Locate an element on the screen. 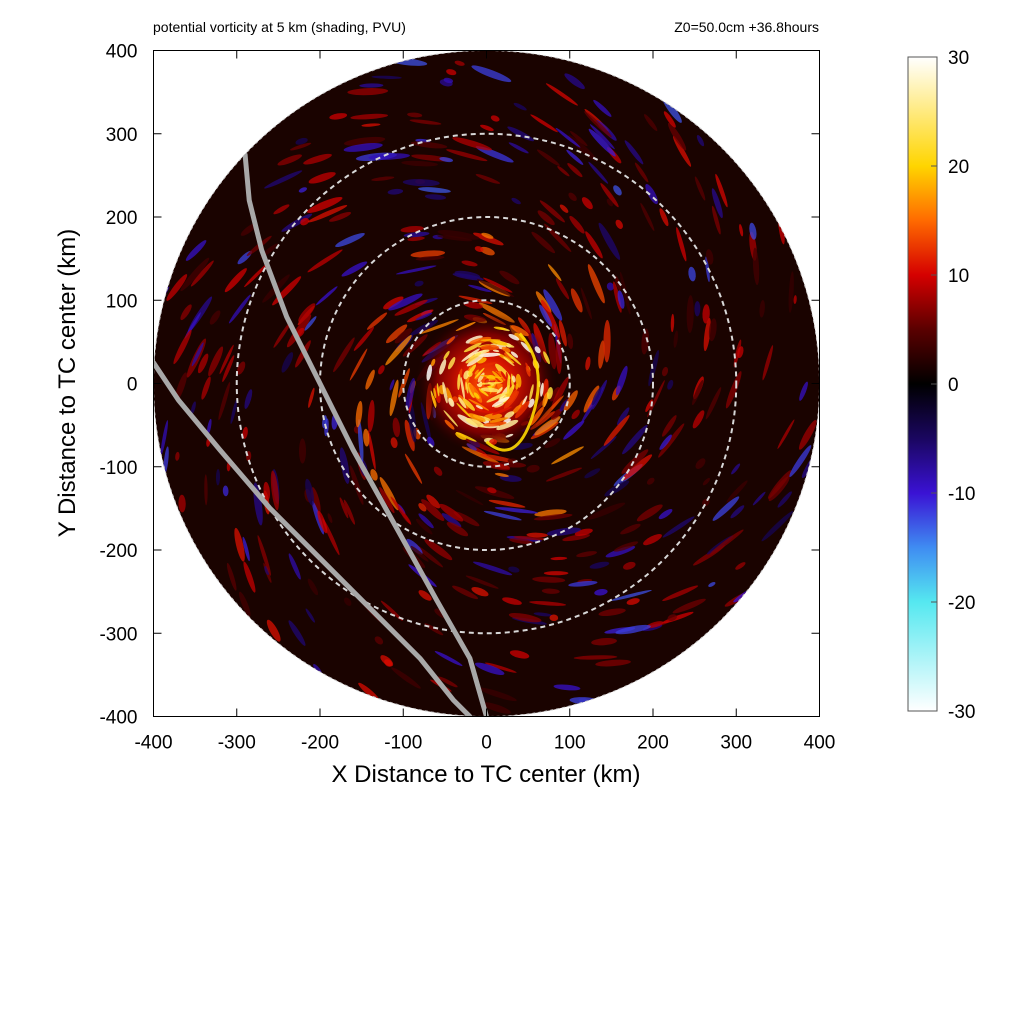 The height and width of the screenshot is (1024, 1024). y-tick-label: 400 is located at coordinates (122, 52).